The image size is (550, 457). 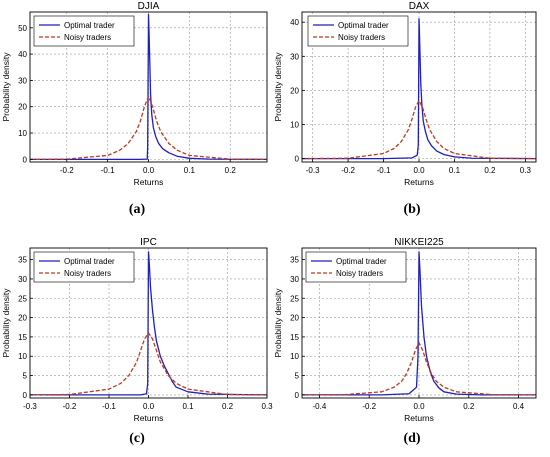 What do you see at coordinates (411, 209) in the screenshot?
I see `panel-caption: (b)` at bounding box center [411, 209].